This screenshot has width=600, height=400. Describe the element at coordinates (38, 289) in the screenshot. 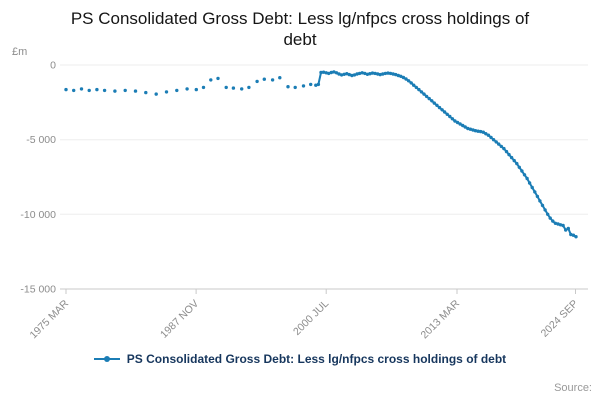

I see `y-tick-label: -15 000` at that location.